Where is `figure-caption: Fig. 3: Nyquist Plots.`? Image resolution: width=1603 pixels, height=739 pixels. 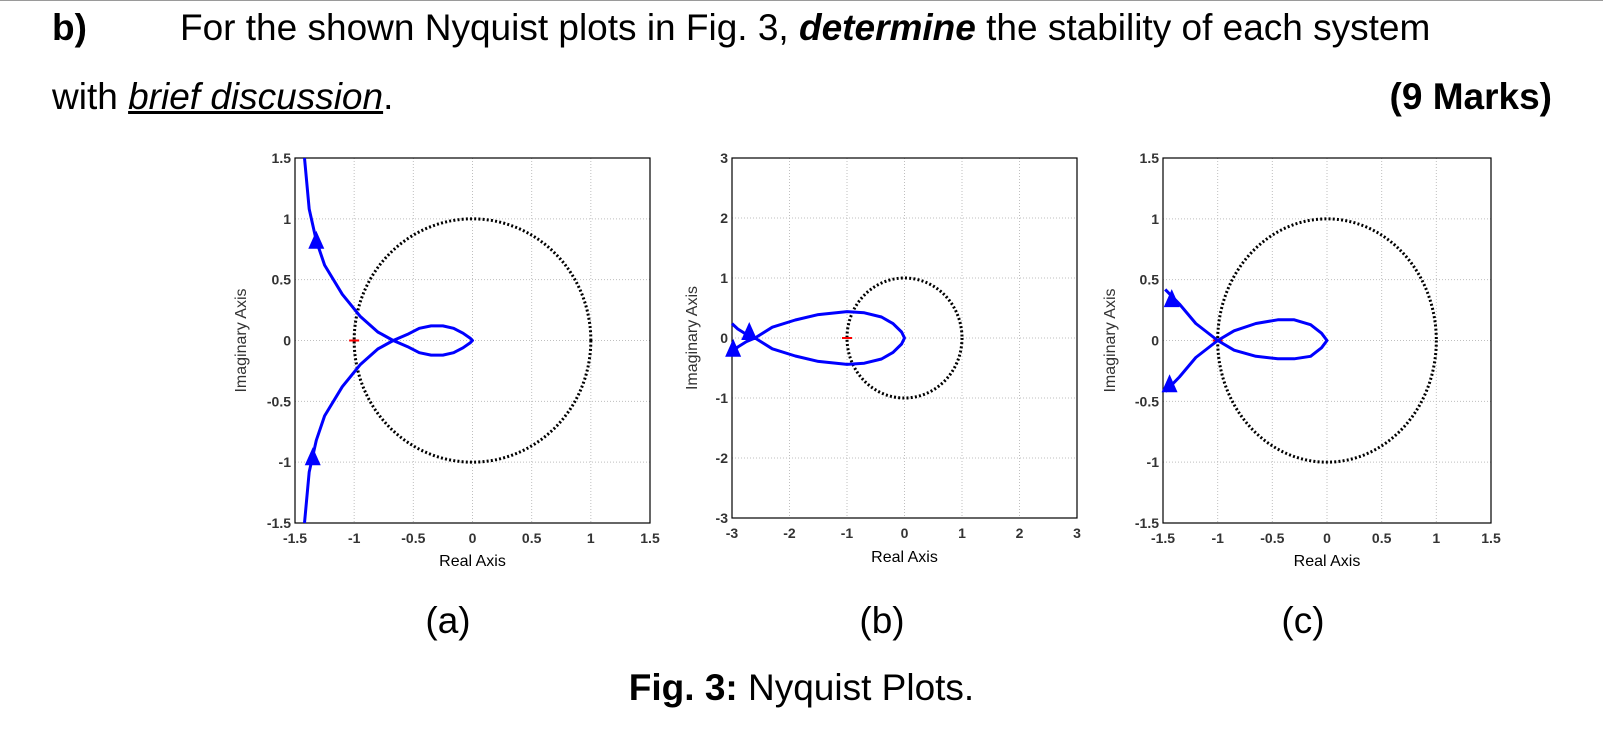 figure-caption: Fig. 3: Nyquist Plots. is located at coordinates (801, 688).